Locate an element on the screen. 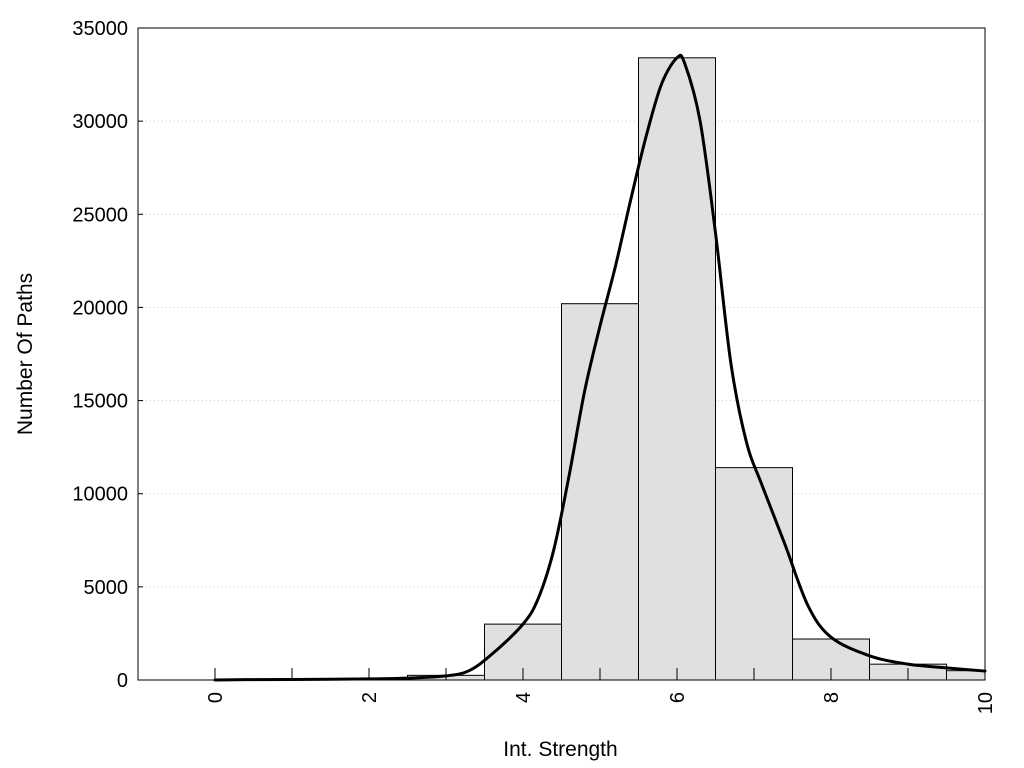  y-tick-label-3: 15000 is located at coordinates (100, 402).